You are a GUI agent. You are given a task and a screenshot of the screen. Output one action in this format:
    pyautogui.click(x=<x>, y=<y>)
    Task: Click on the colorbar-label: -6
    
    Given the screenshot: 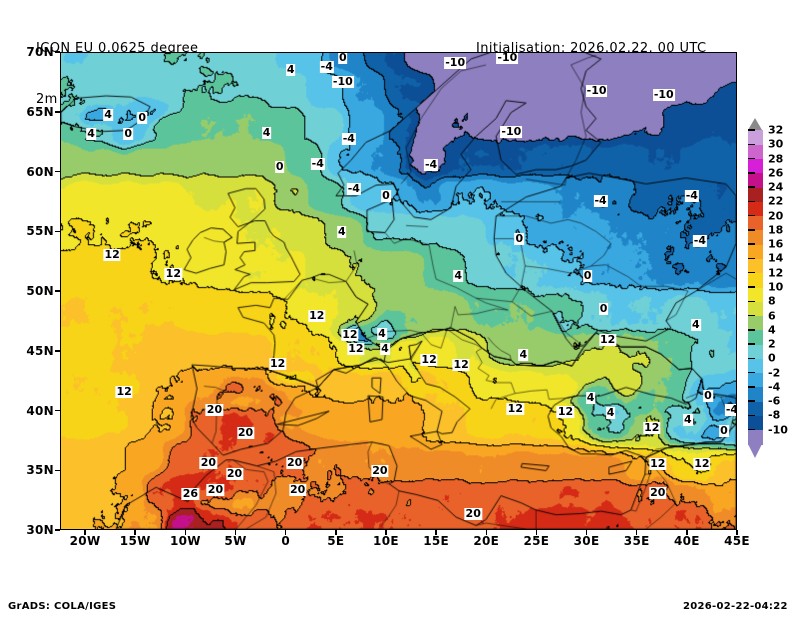 What is the action you would take?
    pyautogui.click(x=774, y=401)
    